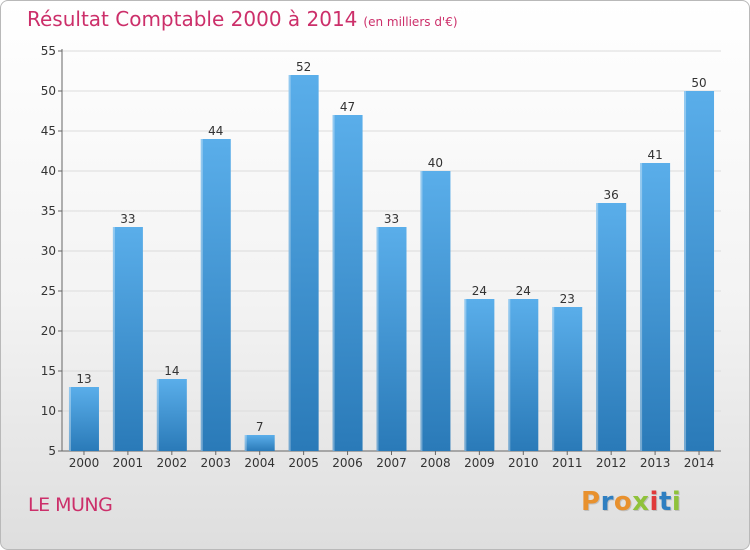  What do you see at coordinates (192, 19) in the screenshot?
I see `title-text: Résultat Comptable 2000 à 2014` at bounding box center [192, 19].